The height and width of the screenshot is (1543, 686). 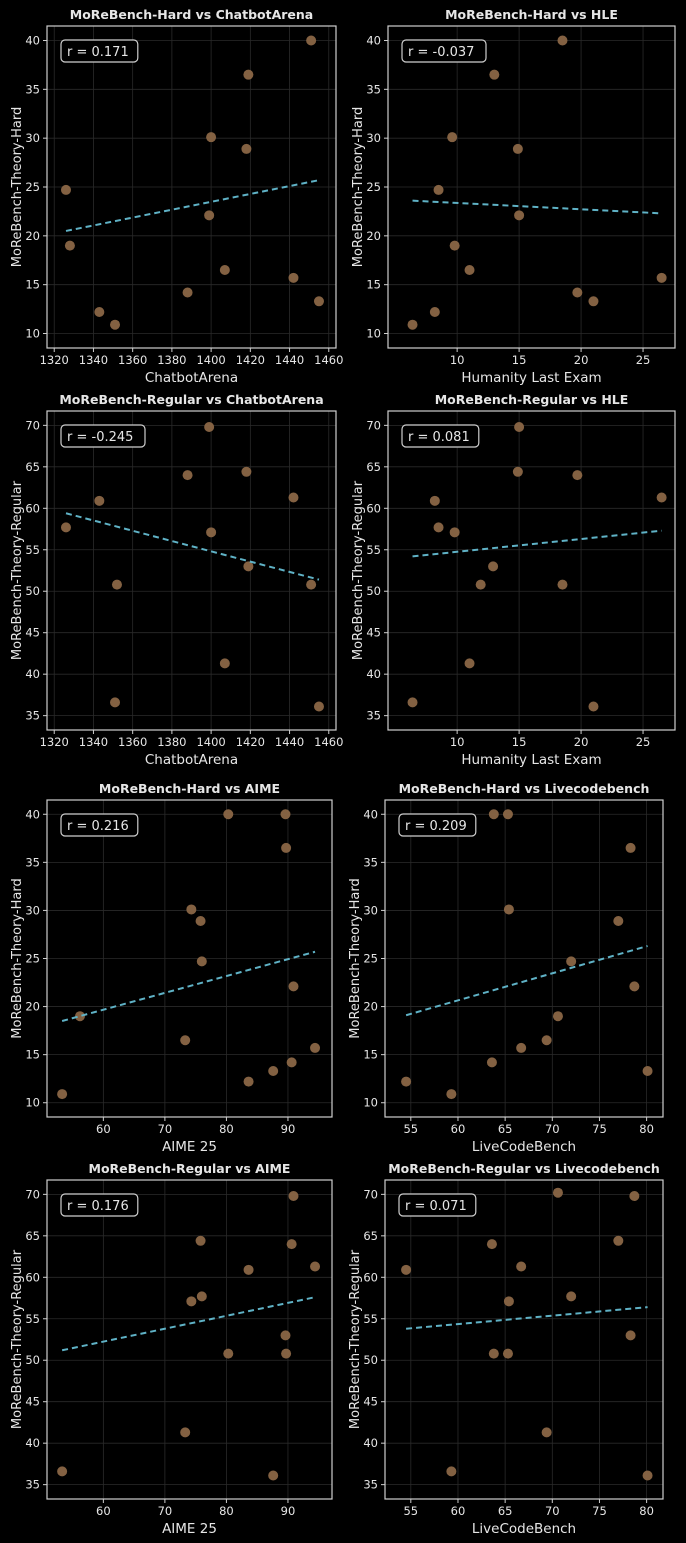 What do you see at coordinates (370, 1402) in the screenshot?
I see `y-tick-label: 45` at bounding box center [370, 1402].